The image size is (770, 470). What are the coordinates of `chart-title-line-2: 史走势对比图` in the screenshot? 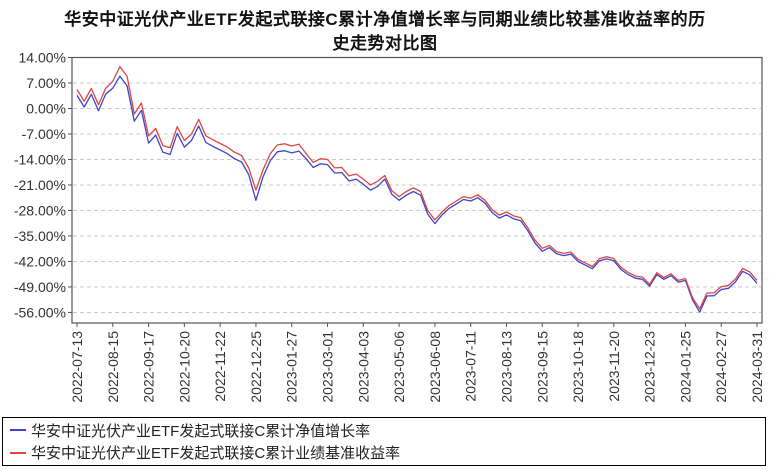 It's located at (385, 43).